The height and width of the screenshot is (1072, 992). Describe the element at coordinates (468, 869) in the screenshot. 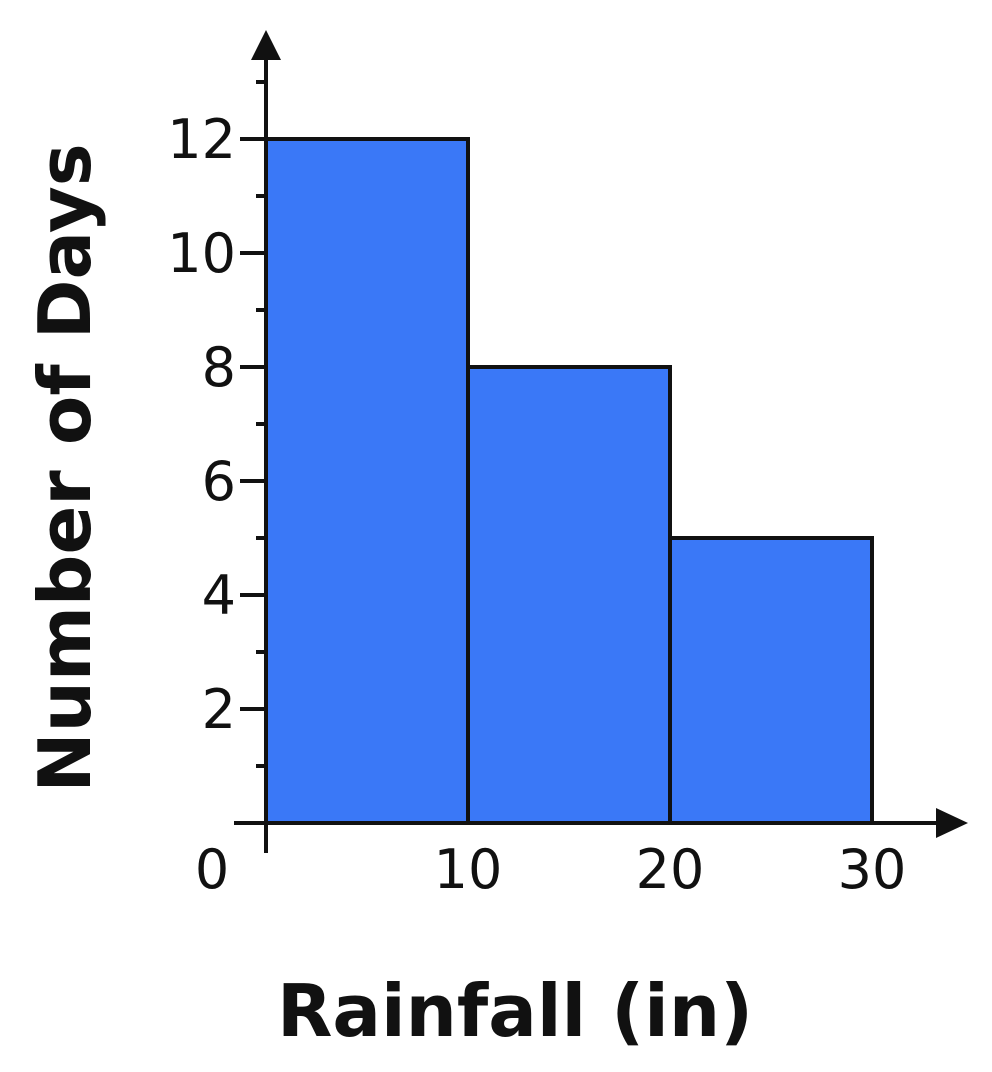

I see `x-tick-label: 10` at that location.